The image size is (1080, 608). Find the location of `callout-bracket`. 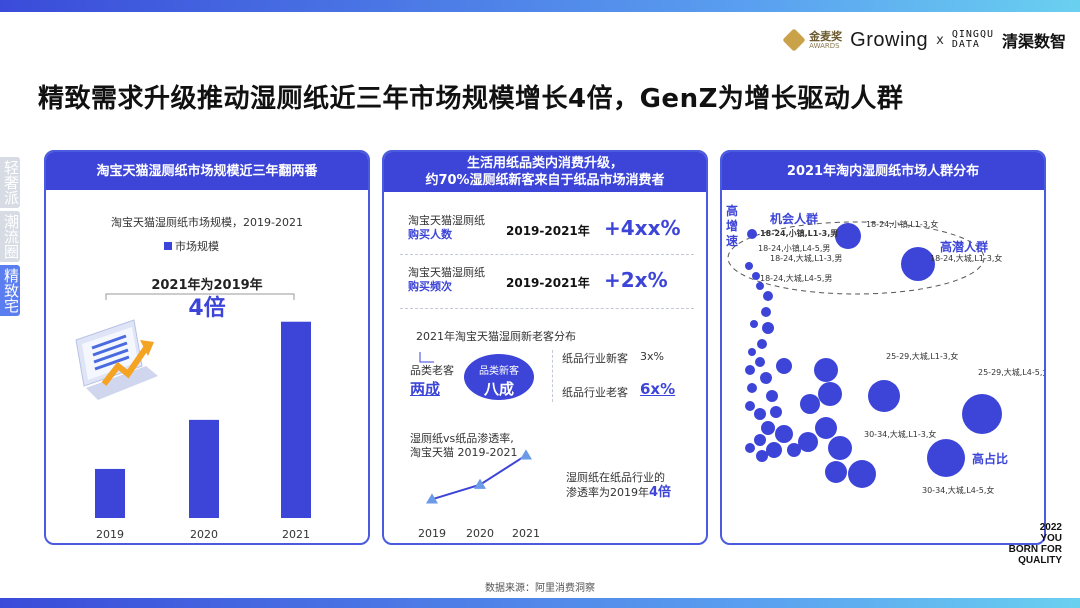

callout-bracket is located at coordinates (200, 296).